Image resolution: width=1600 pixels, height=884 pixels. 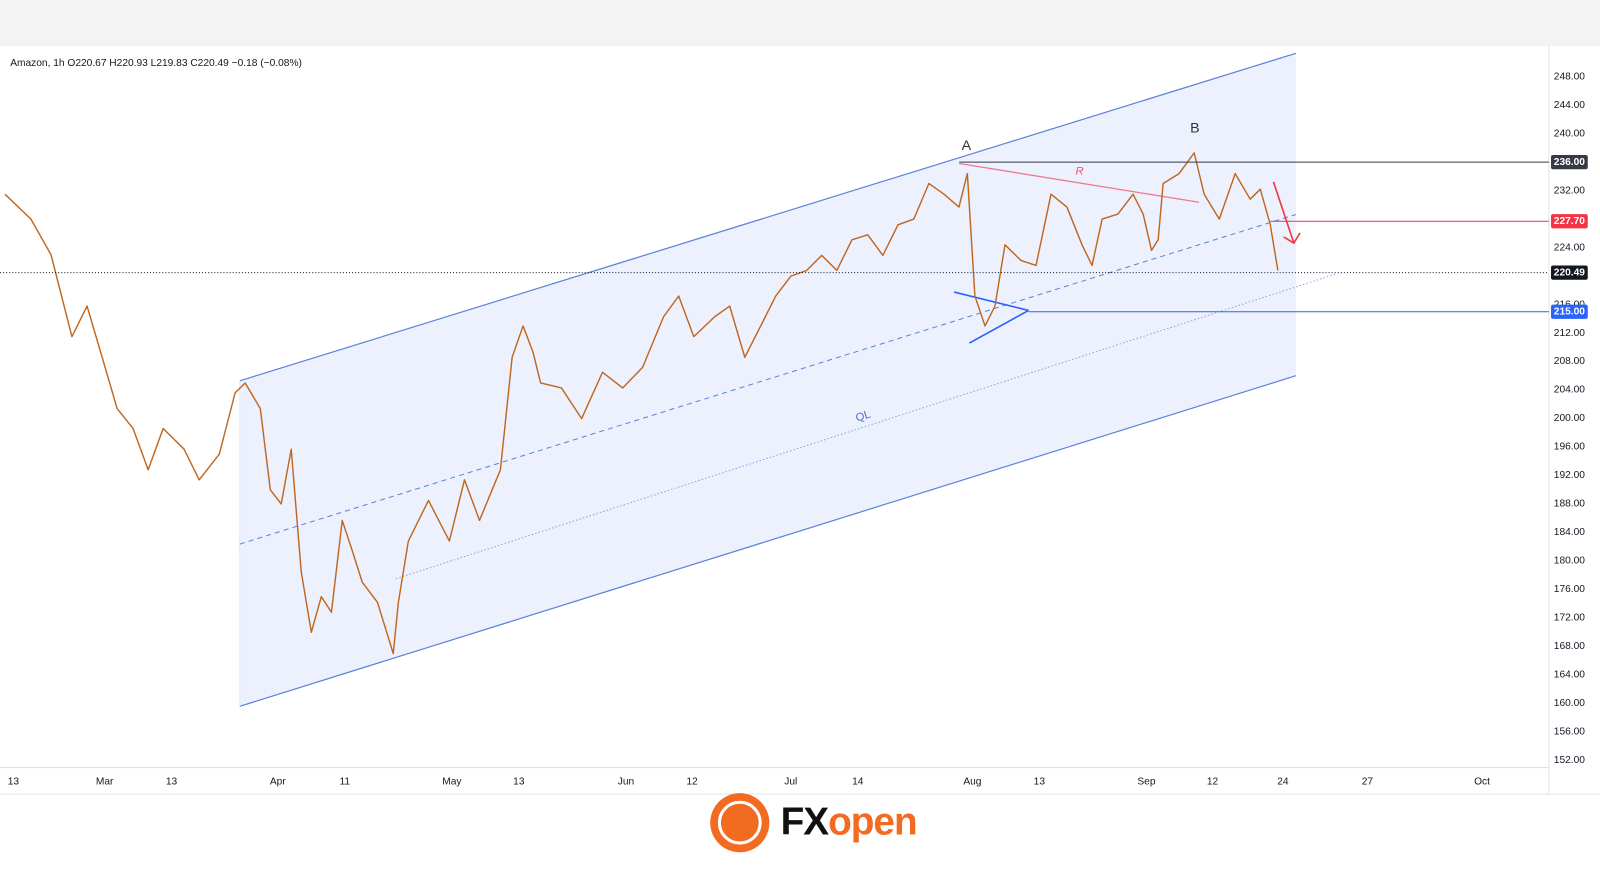 I want to click on triangle-top, so click(x=991, y=301).